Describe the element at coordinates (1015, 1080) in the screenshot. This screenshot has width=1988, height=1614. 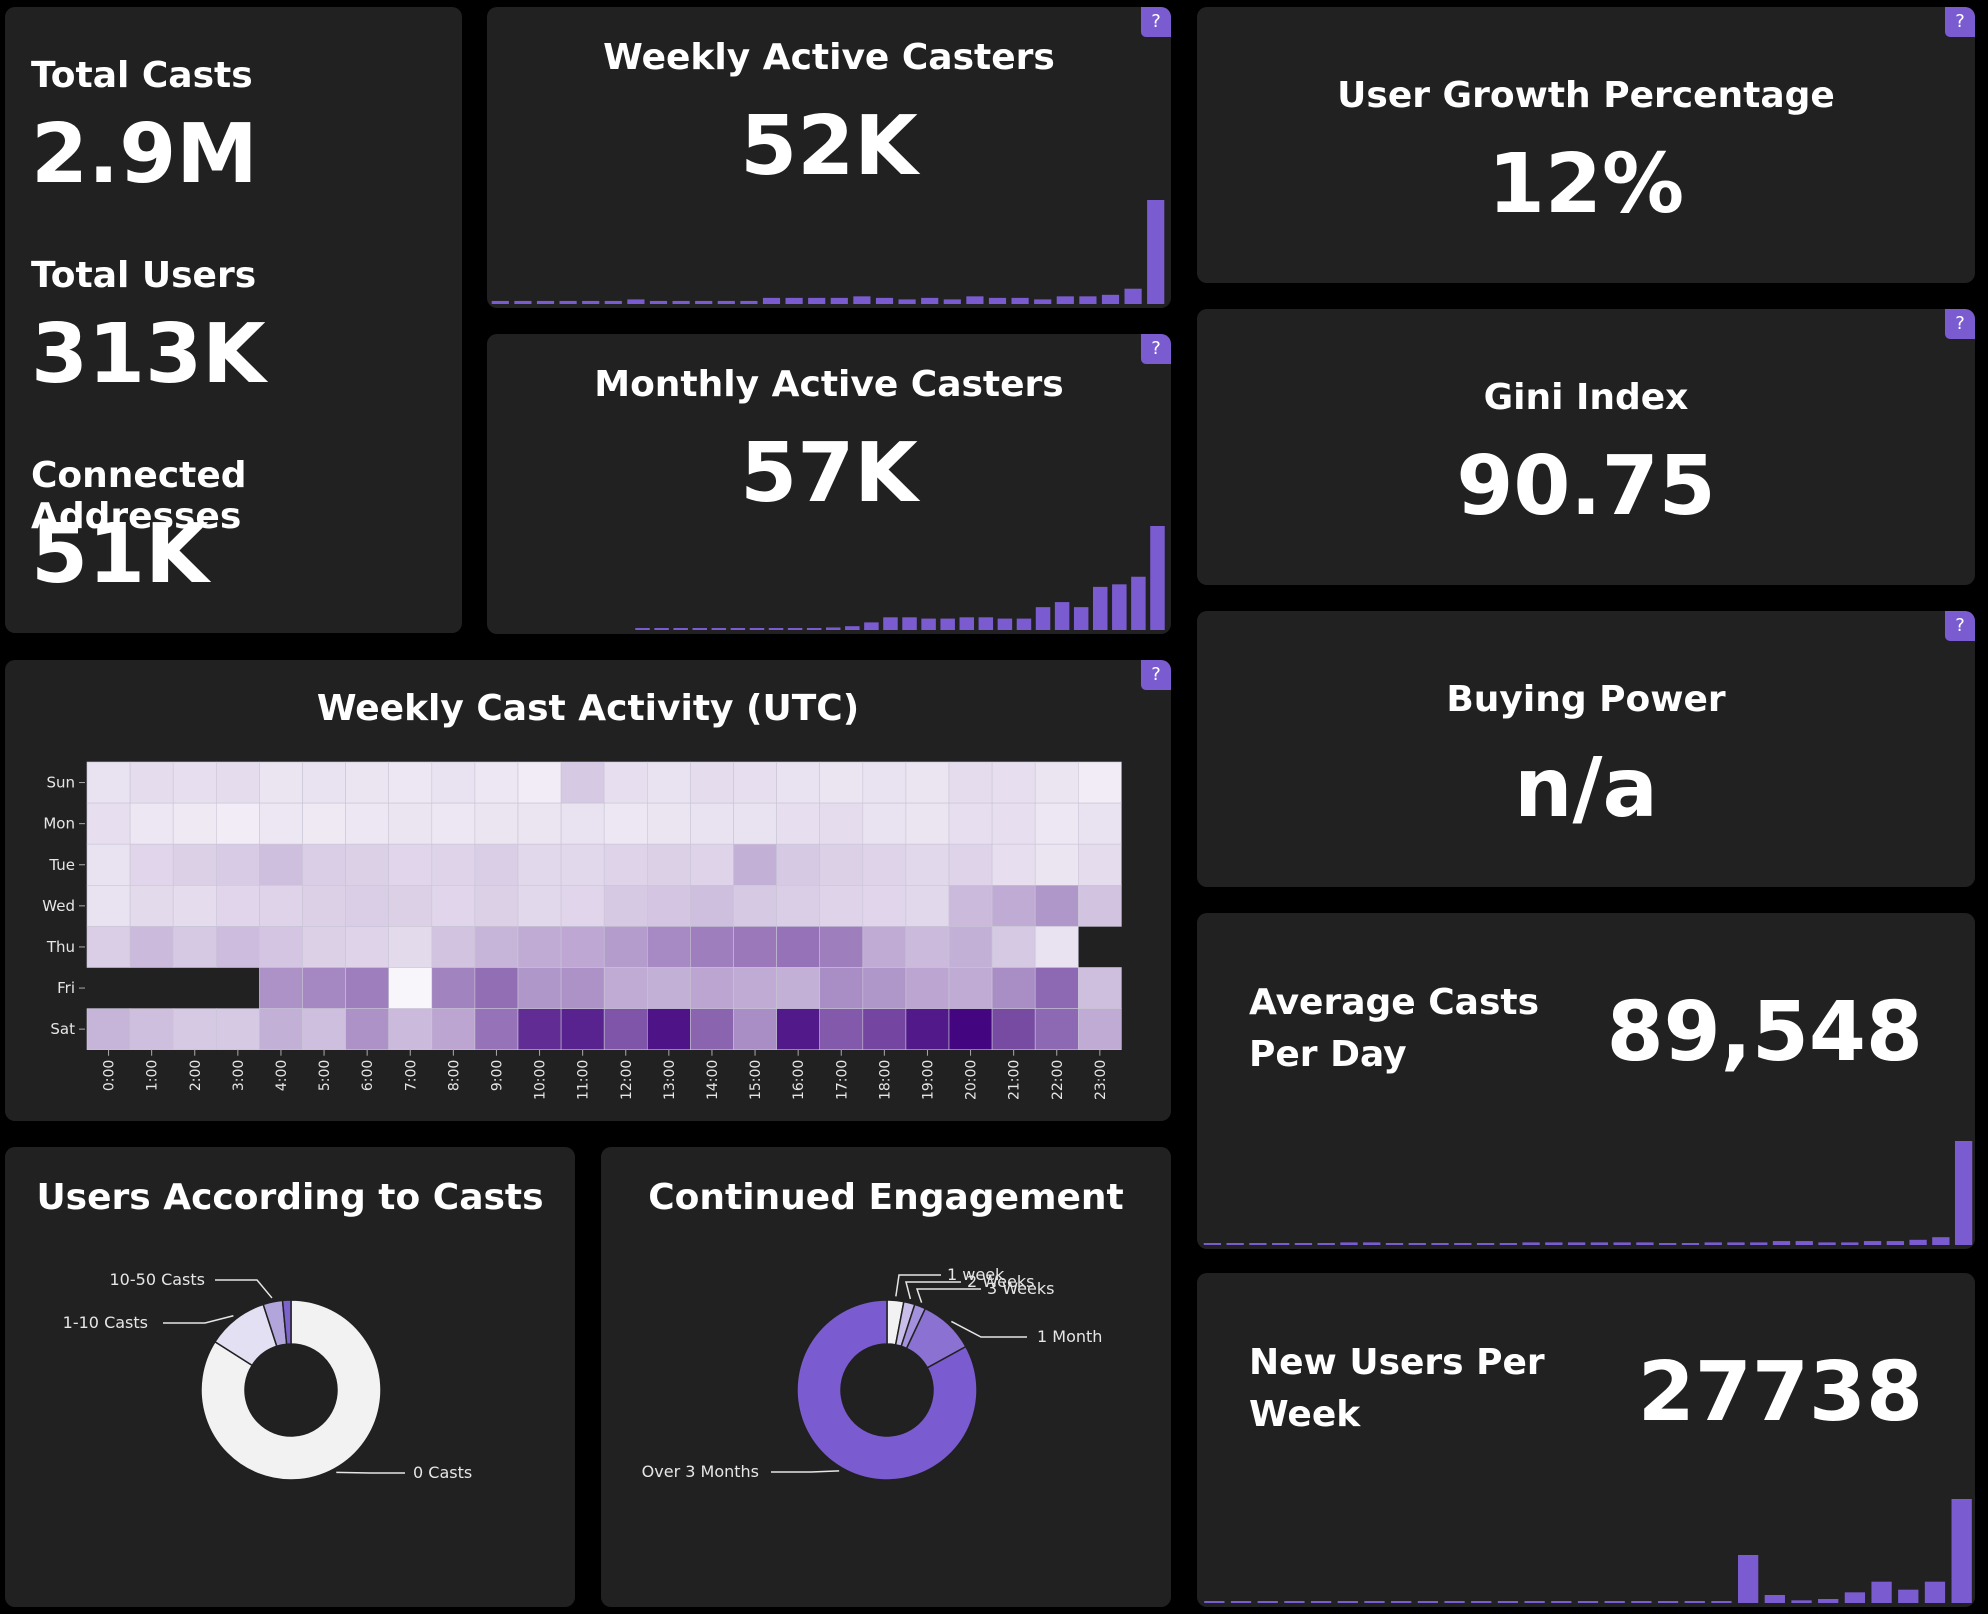
I see `heatmap-hour-label: 21:00` at that location.